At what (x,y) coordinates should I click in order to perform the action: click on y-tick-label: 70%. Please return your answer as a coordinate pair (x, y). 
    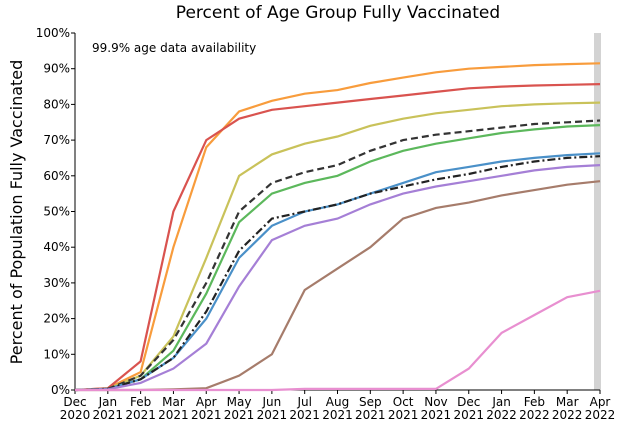
    Looking at the image, I should click on (56, 140).